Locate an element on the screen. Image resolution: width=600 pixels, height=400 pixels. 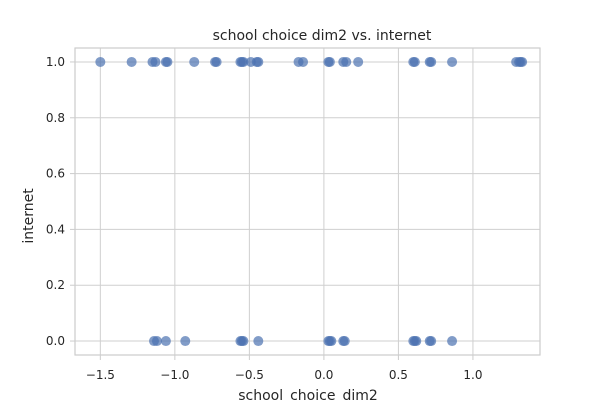
x-tick-label: 1.0 is located at coordinates (472, 375).